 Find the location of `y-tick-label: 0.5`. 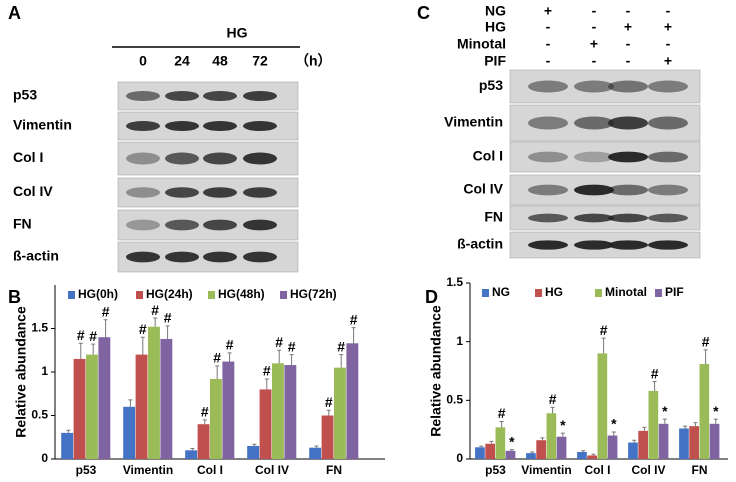

y-tick-label: 0.5 is located at coordinates (454, 400).